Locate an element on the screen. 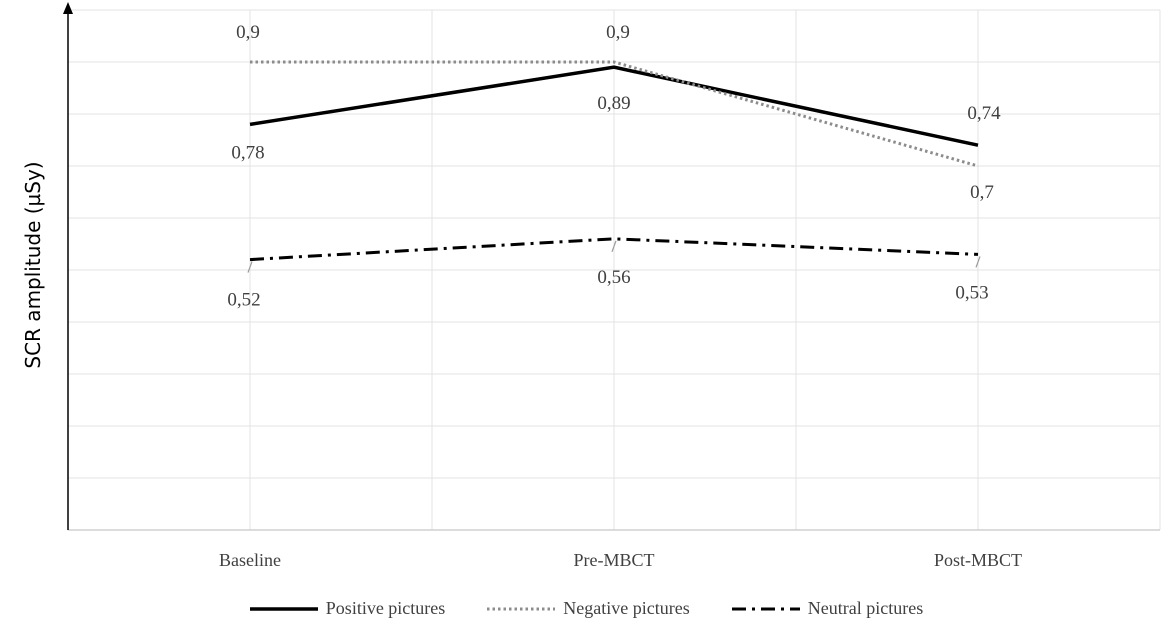 Image resolution: width=1171 pixels, height=633 pixels. data-label: 0,78 is located at coordinates (247, 152).